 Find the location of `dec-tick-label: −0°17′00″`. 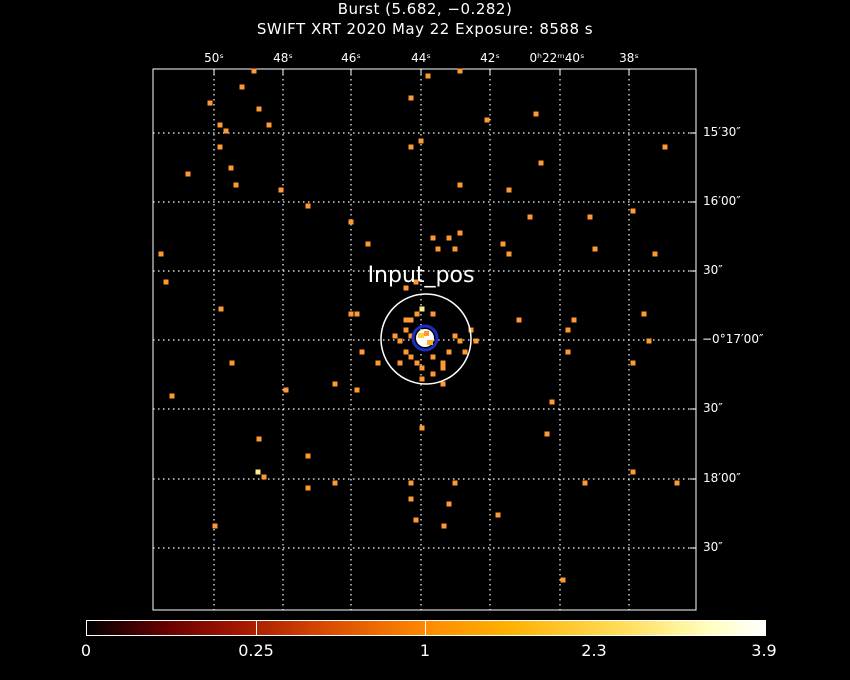

dec-tick-label: −0°17′00″ is located at coordinates (733, 339).